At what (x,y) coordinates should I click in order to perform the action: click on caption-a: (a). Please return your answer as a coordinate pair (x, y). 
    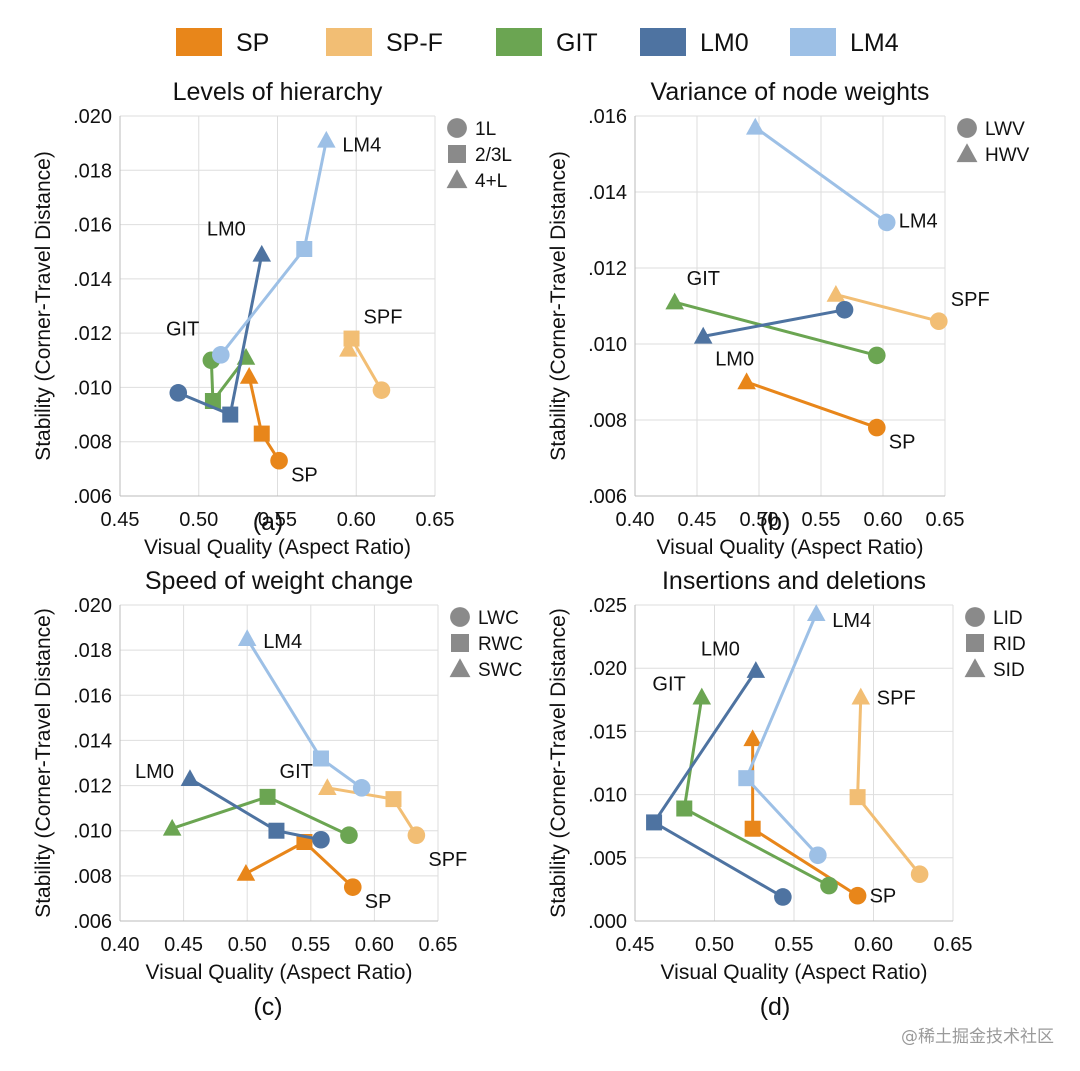
    Looking at the image, I should click on (268, 522).